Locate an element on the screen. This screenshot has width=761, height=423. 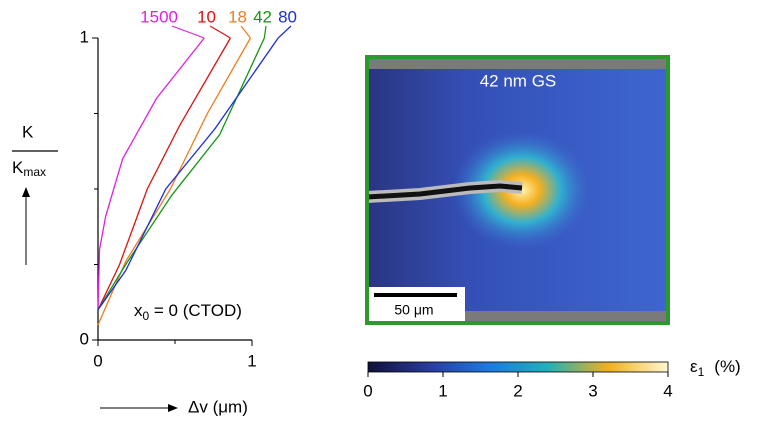
colorbar is located at coordinates (518, 367).